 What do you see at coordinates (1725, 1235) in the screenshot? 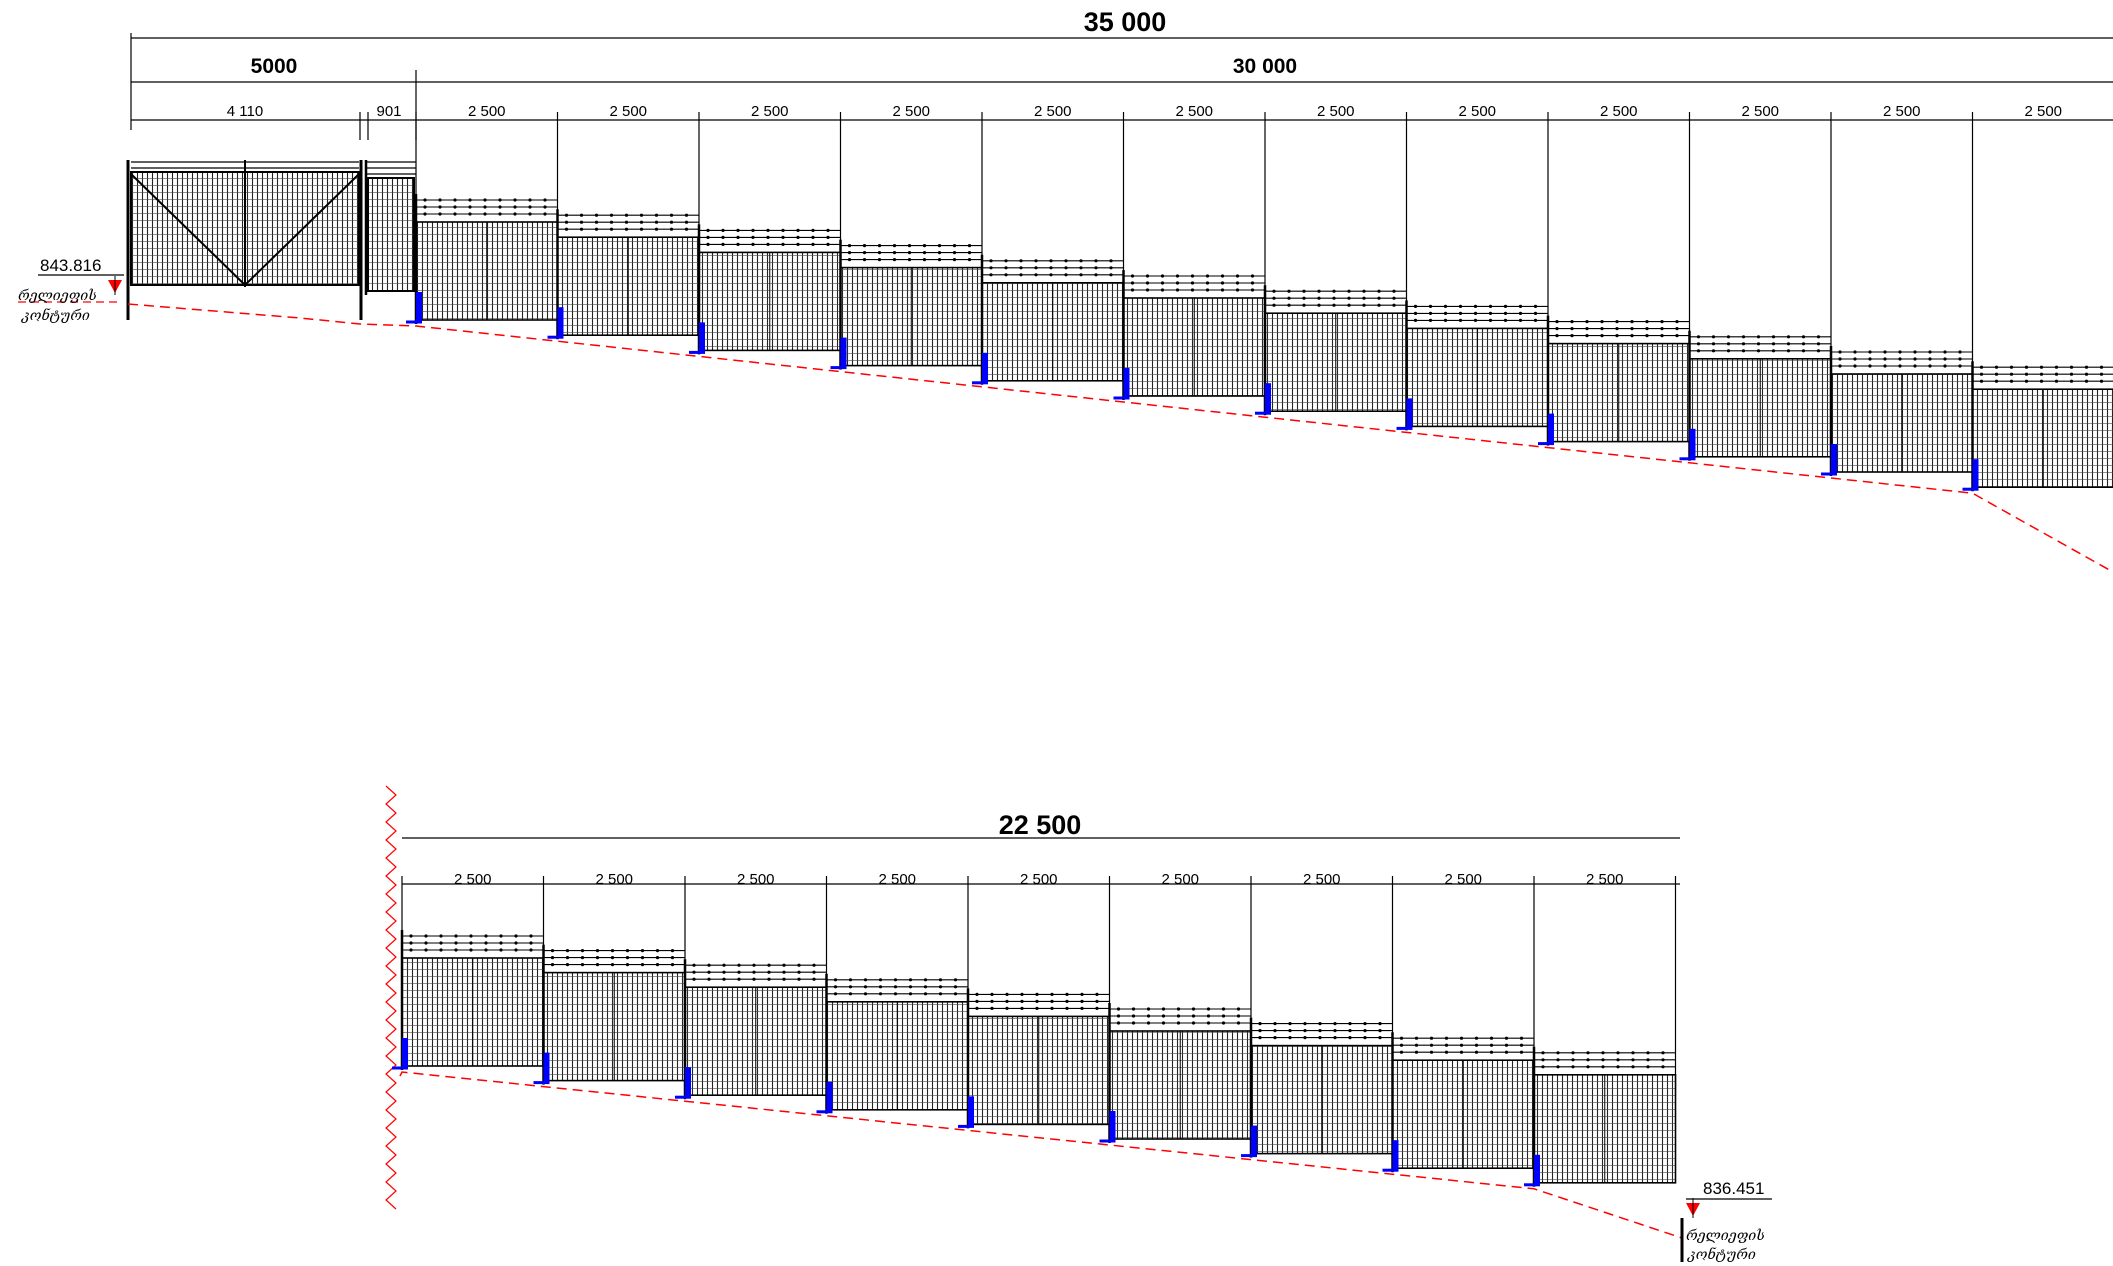
I see `relief-contour-label-end-1: რელიეფის` at bounding box center [1725, 1235].